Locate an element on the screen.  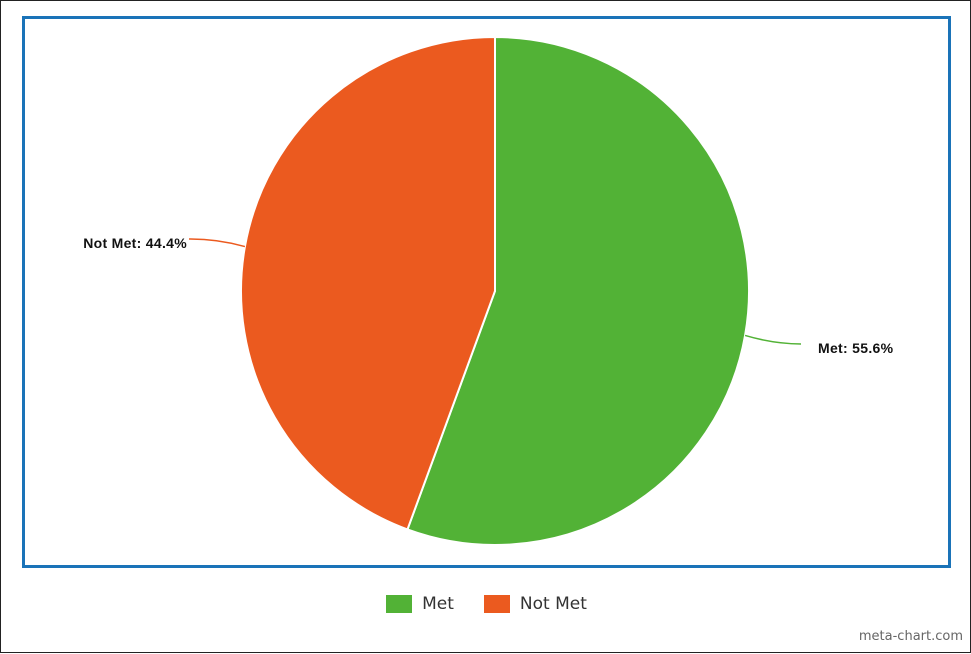
leader-line-met is located at coordinates (773, 339).